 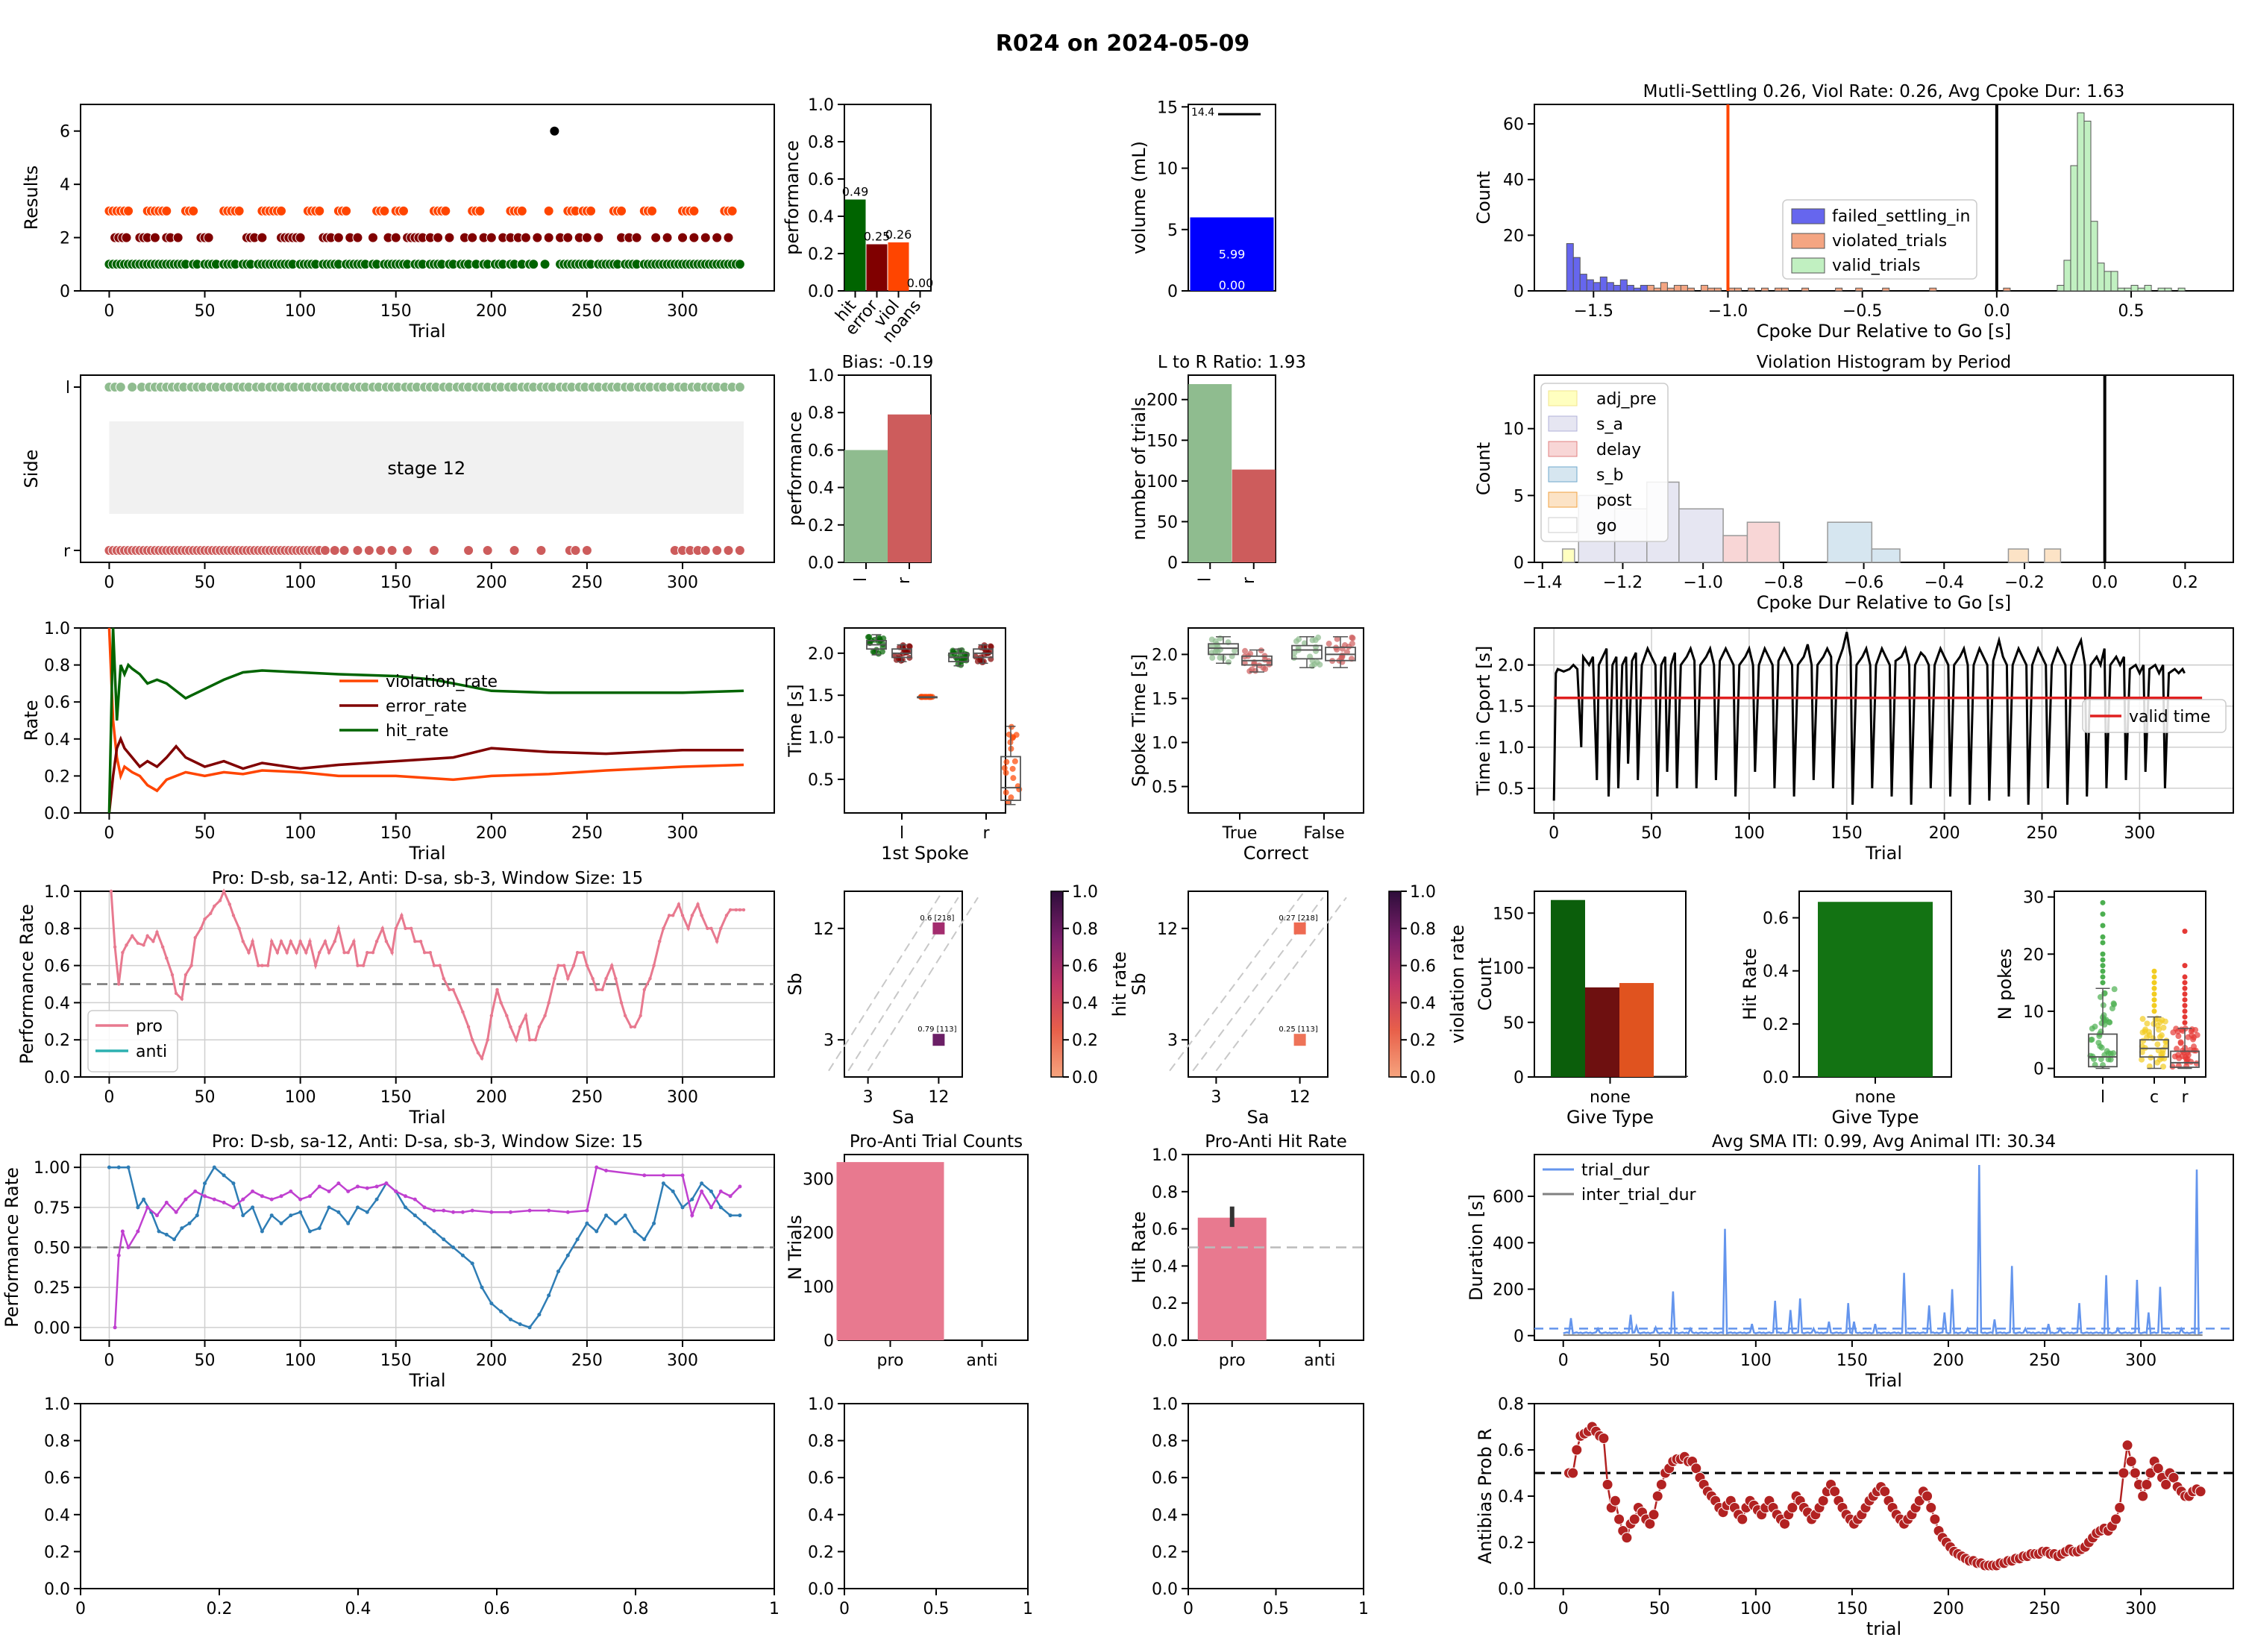 What do you see at coordinates (821, 180) in the screenshot?
I see `y-tick-label: 0.6` at bounding box center [821, 180].